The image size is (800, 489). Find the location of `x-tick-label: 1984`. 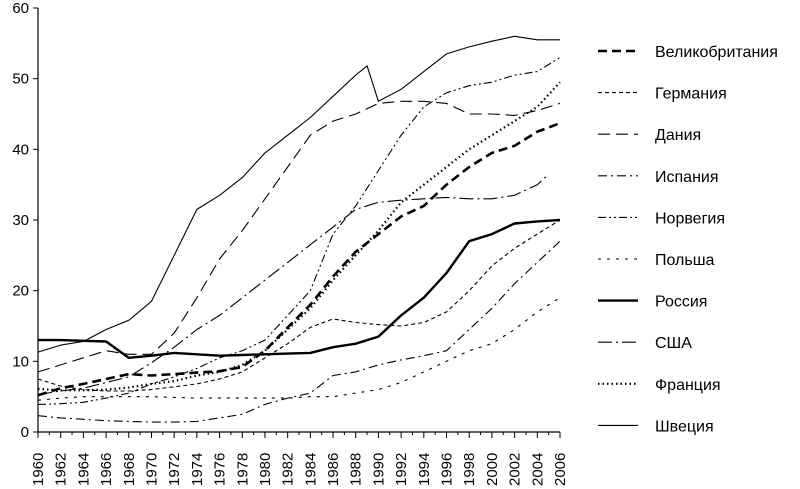

x-tick-label: 1984 is located at coordinates (310, 469).